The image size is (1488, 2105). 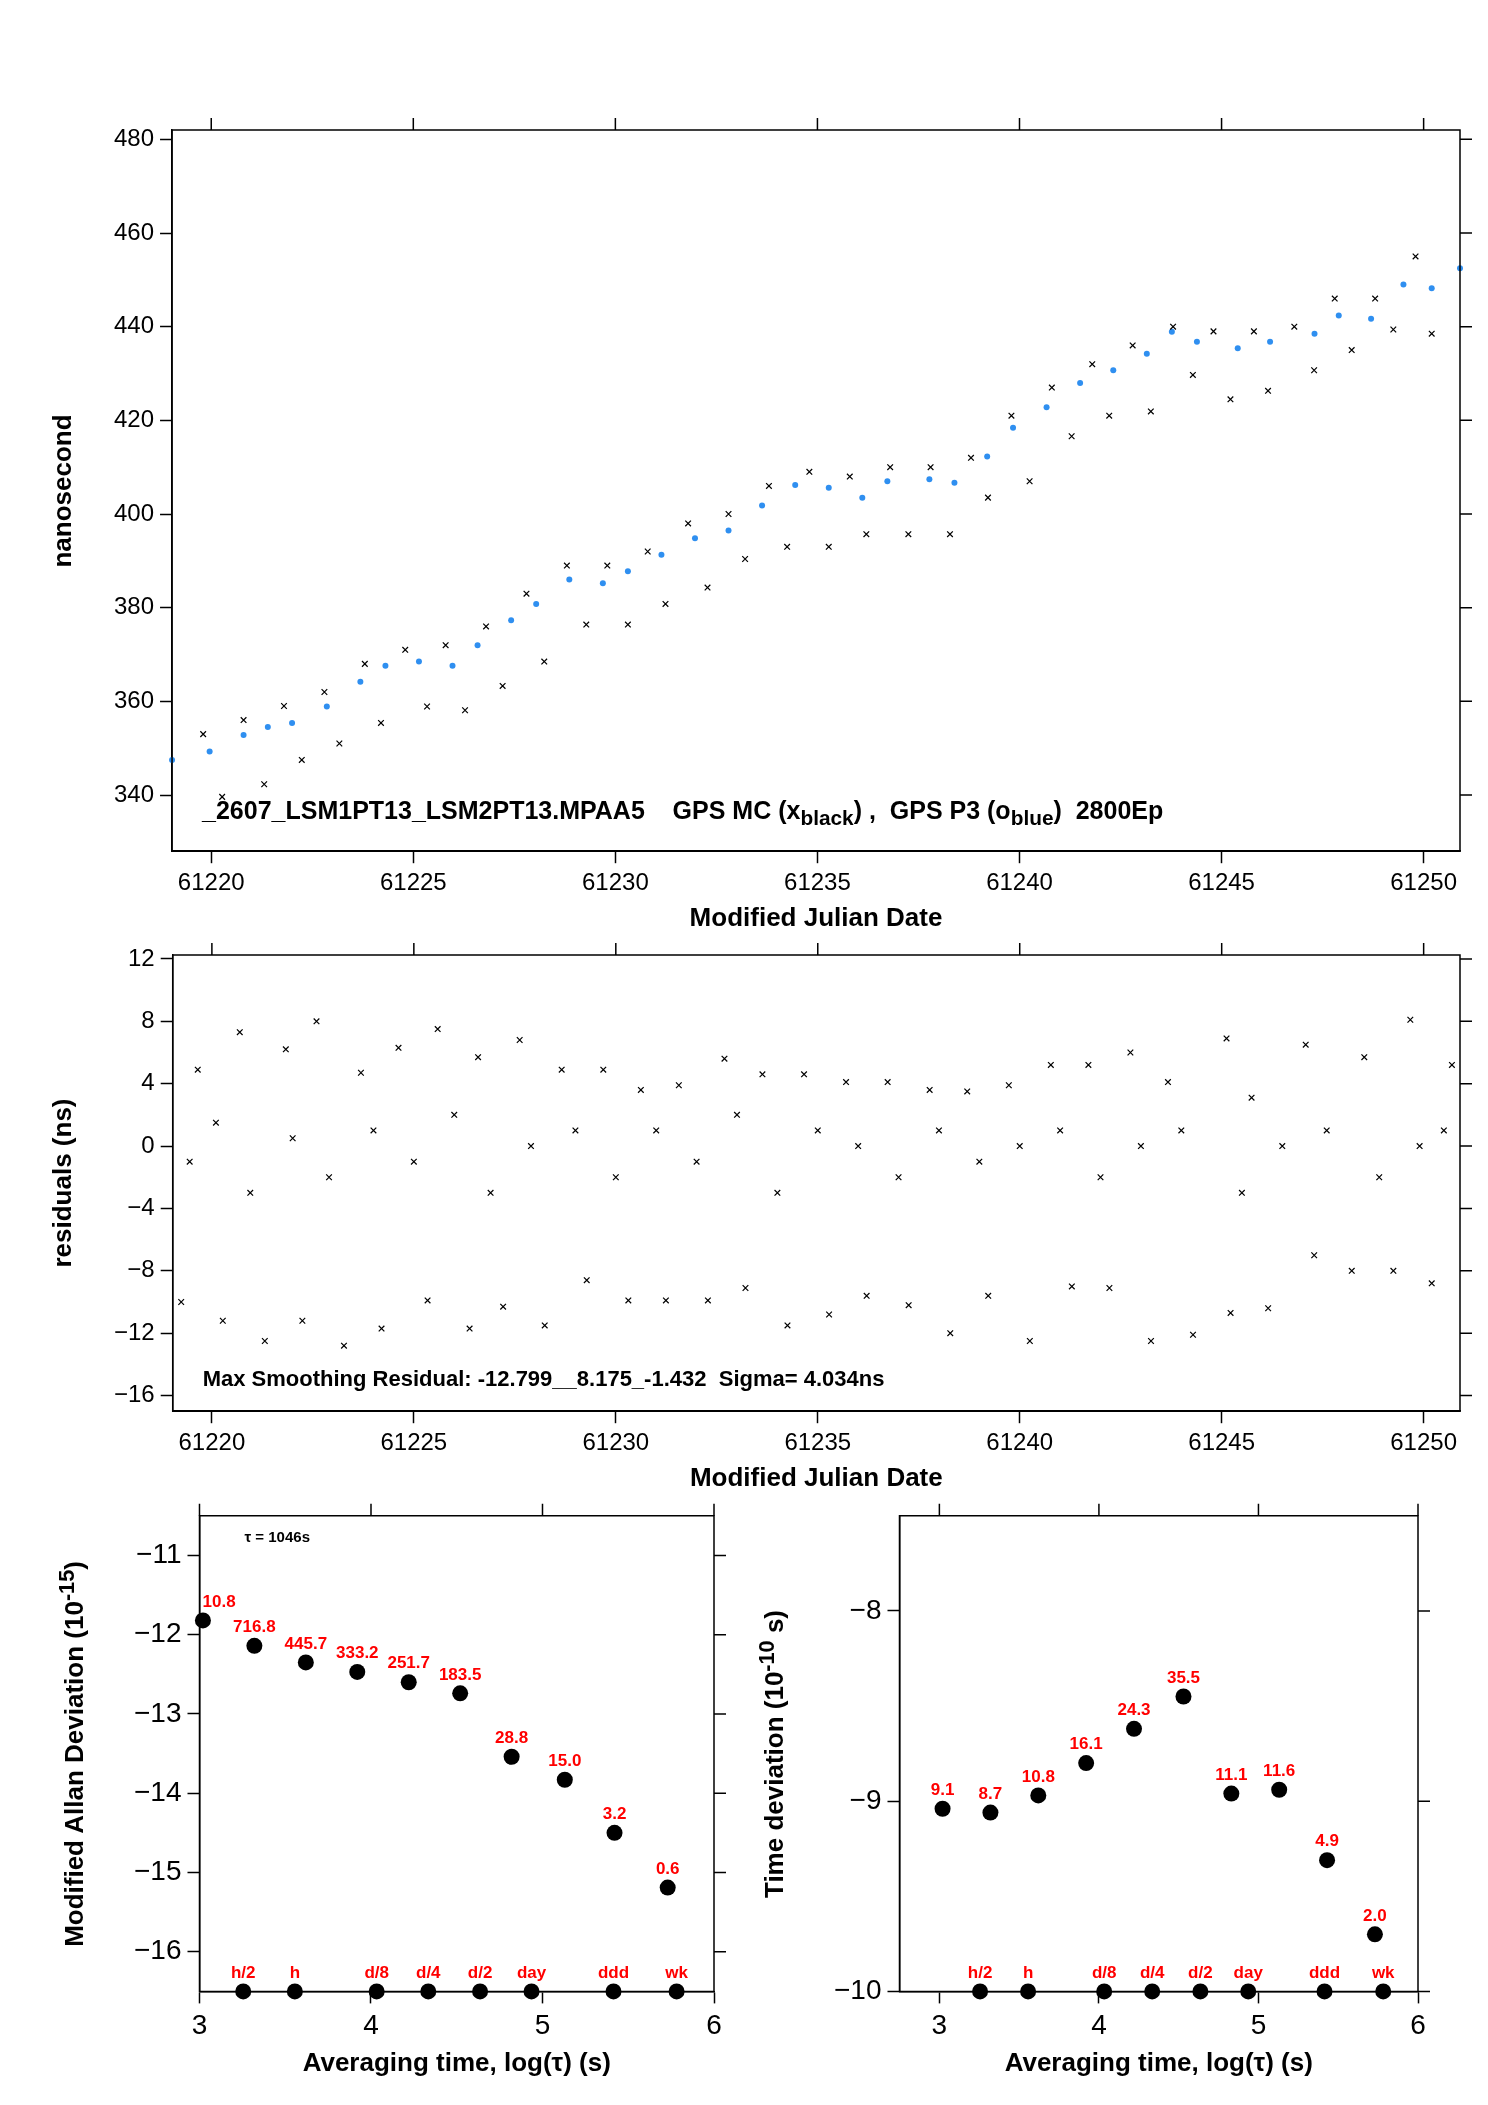 What do you see at coordinates (134, 699) in the screenshot?
I see `y-tick-label: 360` at bounding box center [134, 699].